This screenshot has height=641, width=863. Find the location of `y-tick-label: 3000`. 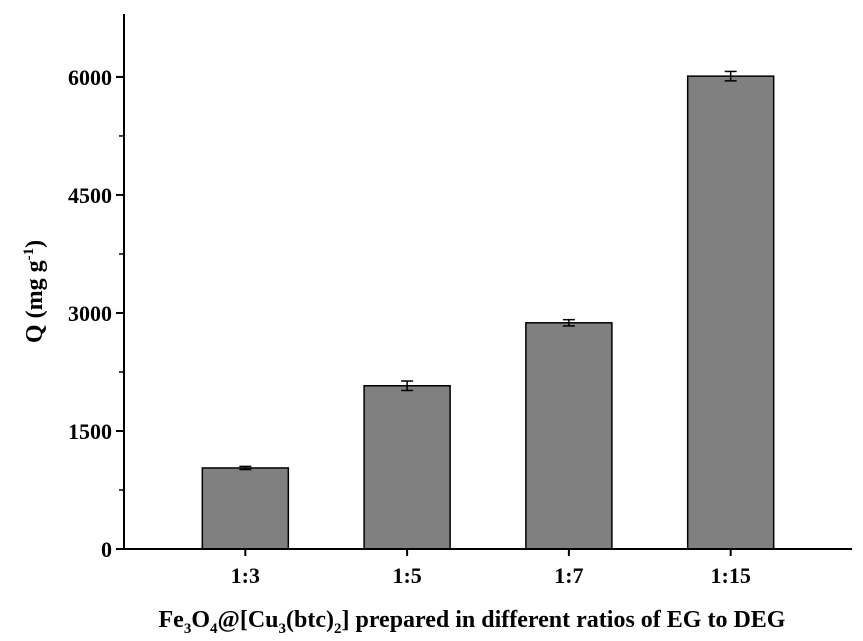

y-tick-label: 3000 is located at coordinates (90, 313).